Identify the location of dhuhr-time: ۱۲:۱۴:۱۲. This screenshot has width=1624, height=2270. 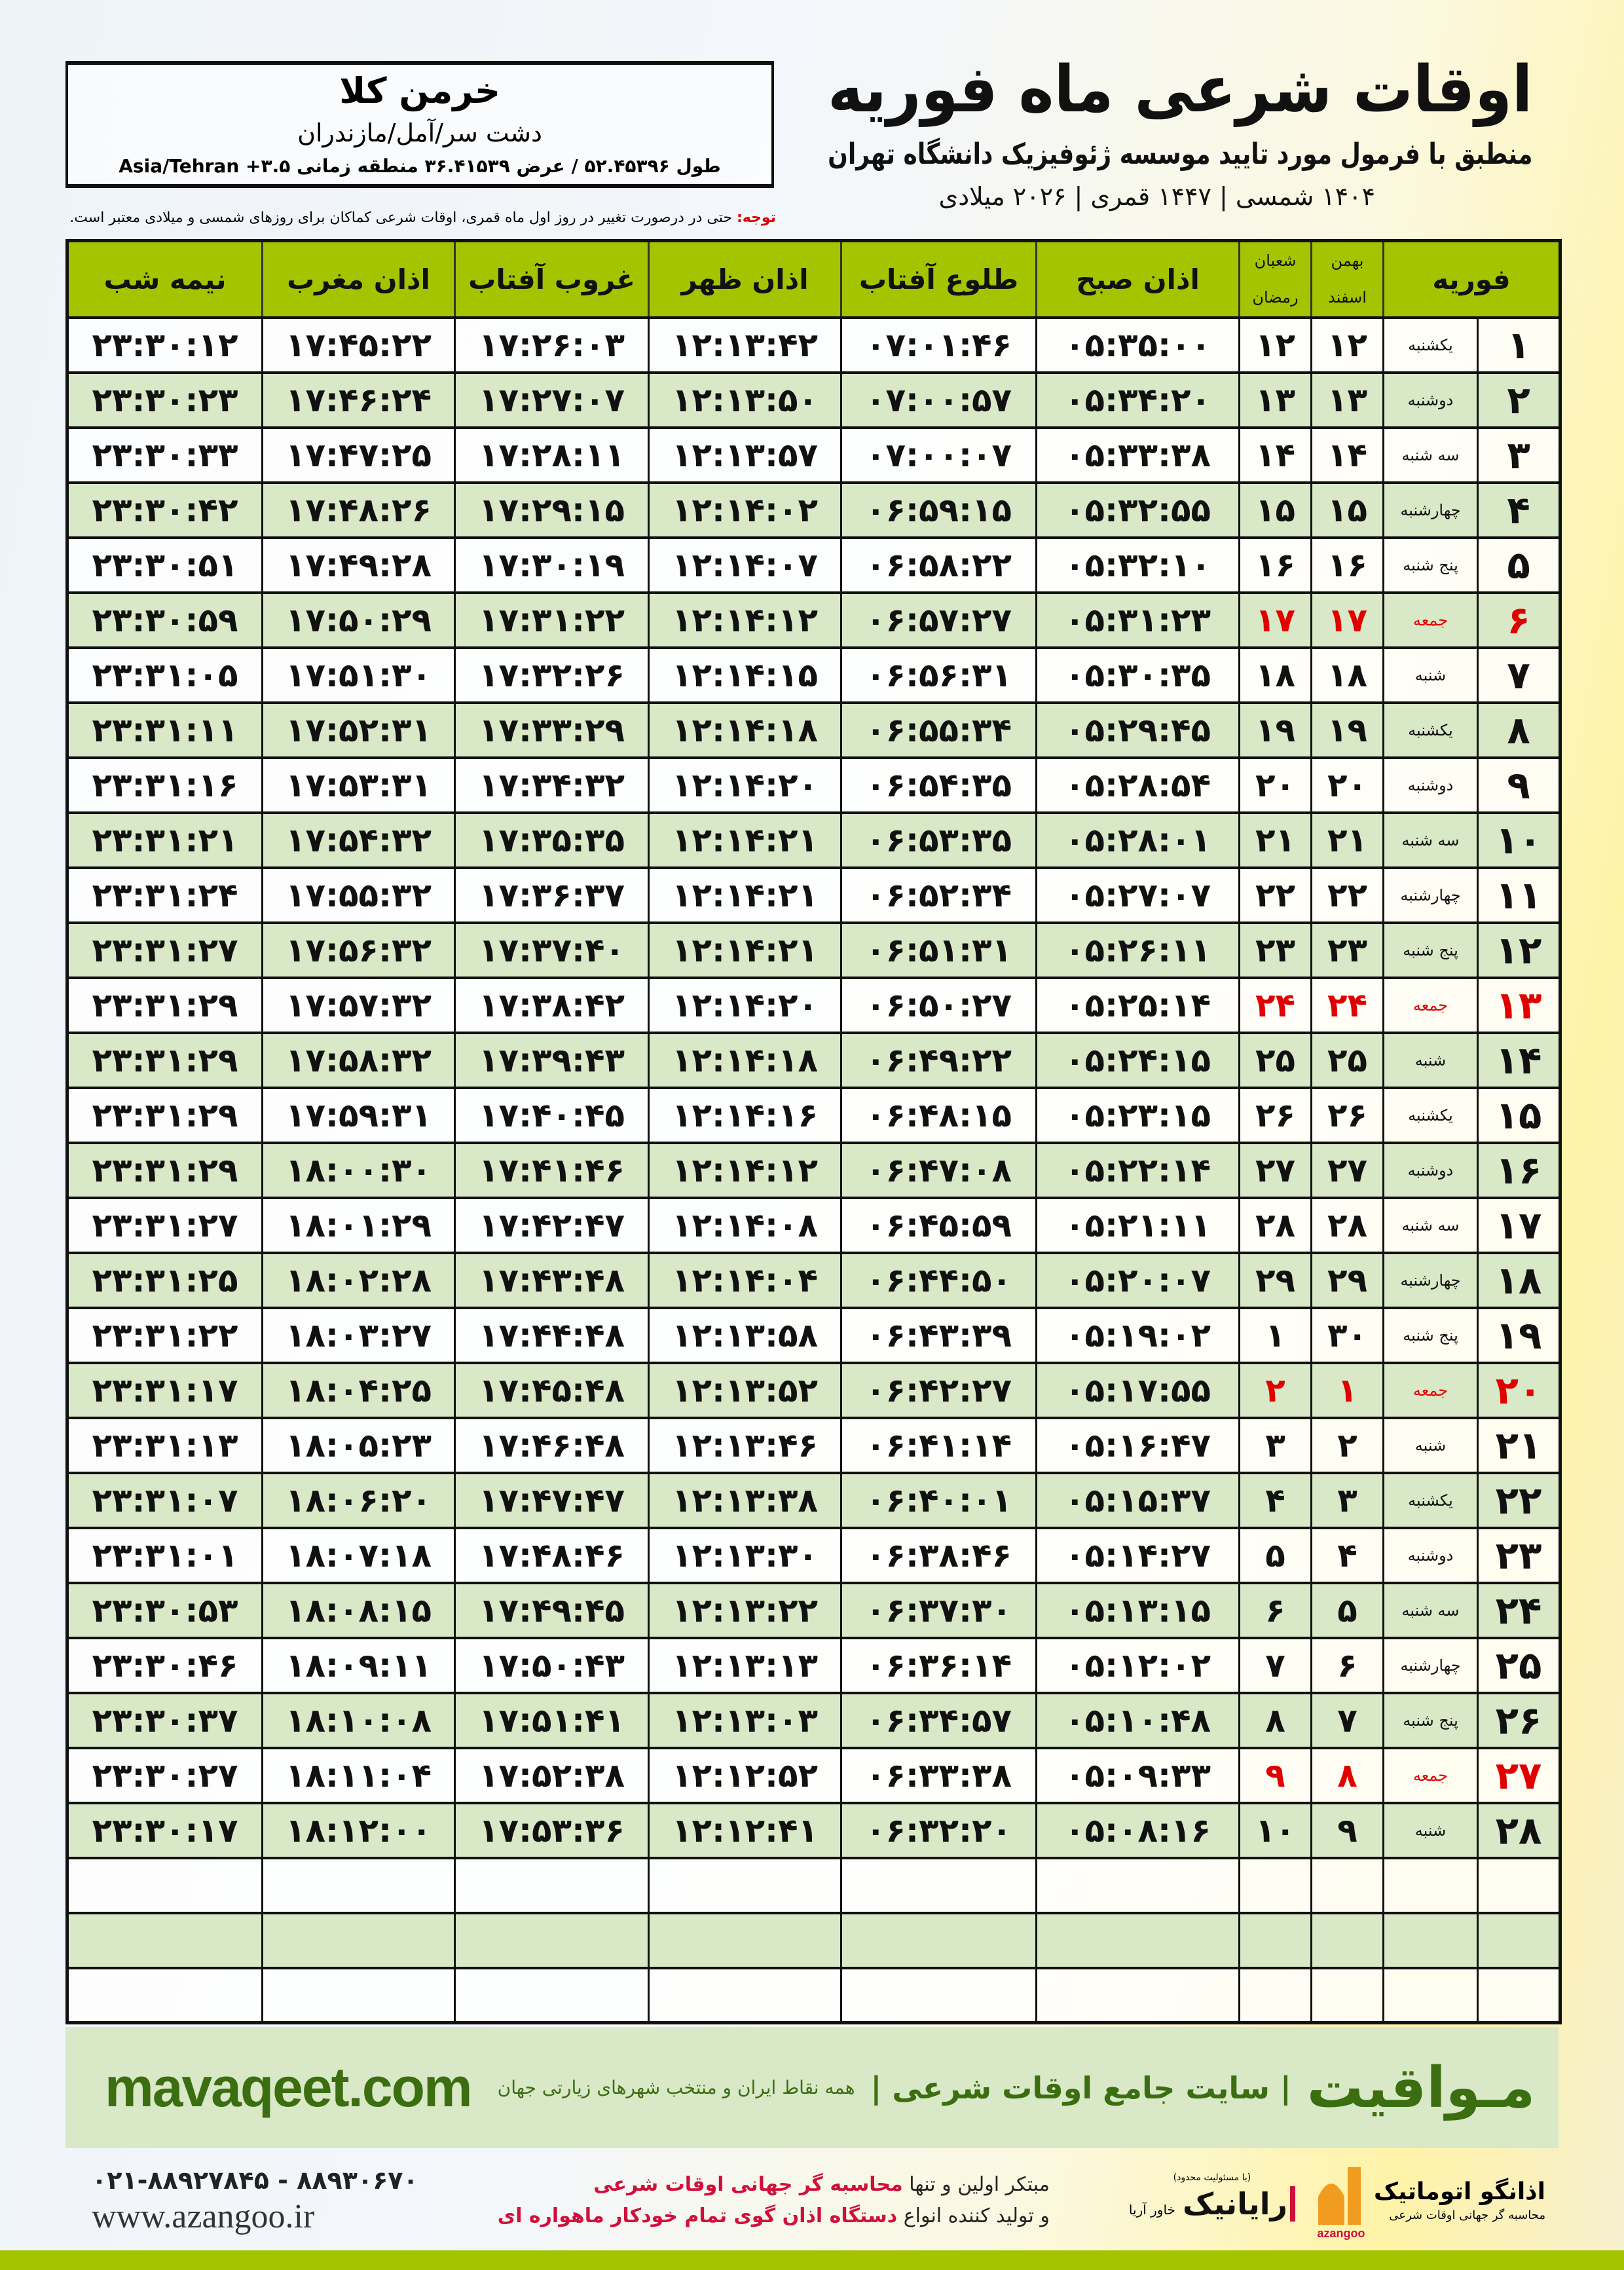
(745, 1170).